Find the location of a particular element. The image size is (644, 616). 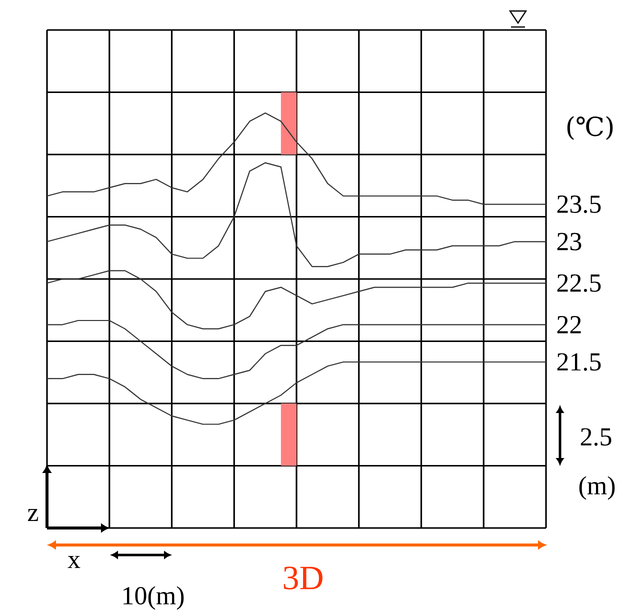

text: 3D is located at coordinates (303, 578).